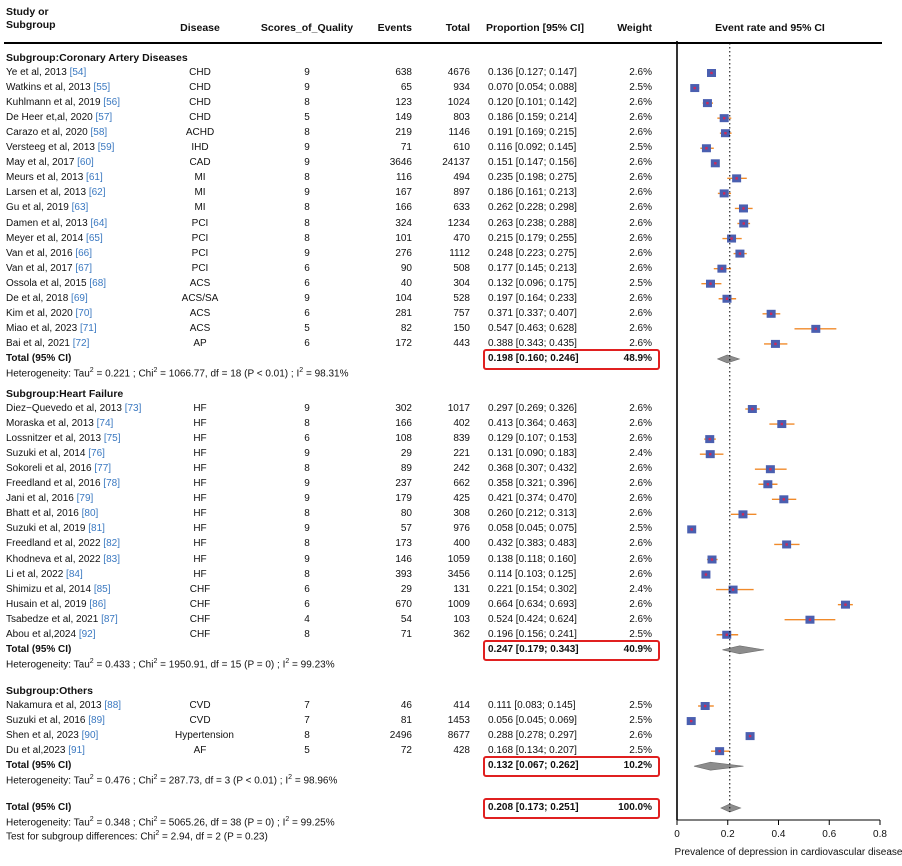 This screenshot has height=866, width=902. What do you see at coordinates (50, 148) in the screenshot?
I see `study-name: Versteeg et al, 2013` at bounding box center [50, 148].